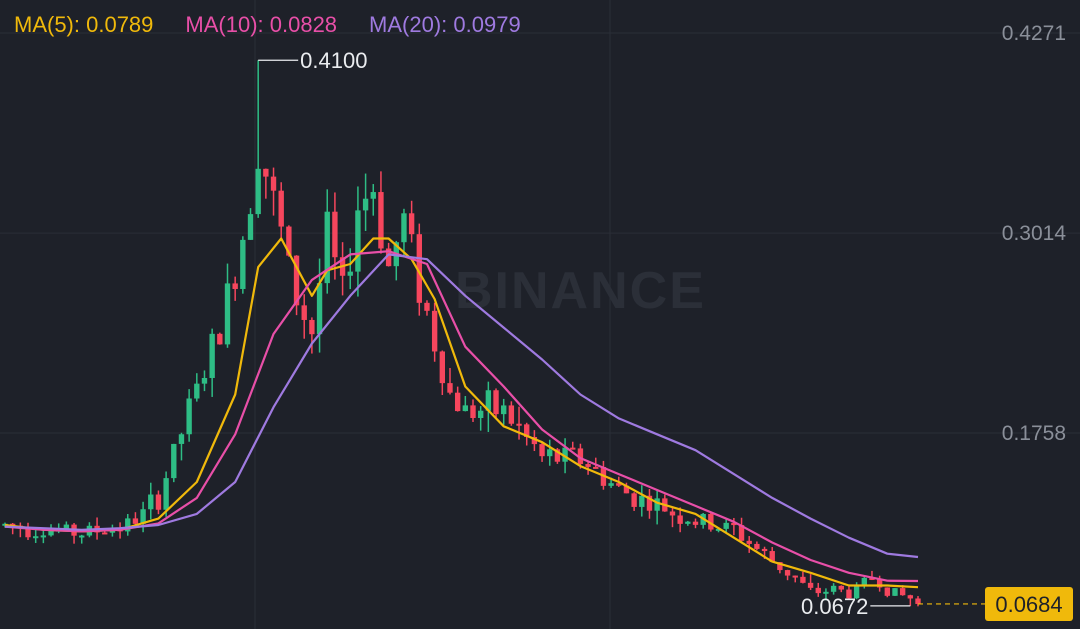 This screenshot has width=1080, height=629. Describe the element at coordinates (834, 606) in the screenshot. I see `low-marker-label: 0.0672` at that location.